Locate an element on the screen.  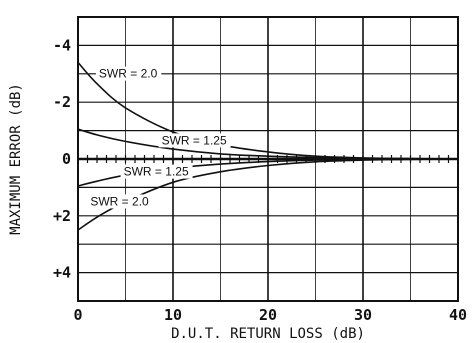
x-tick-label: 40 is located at coordinates (458, 315).